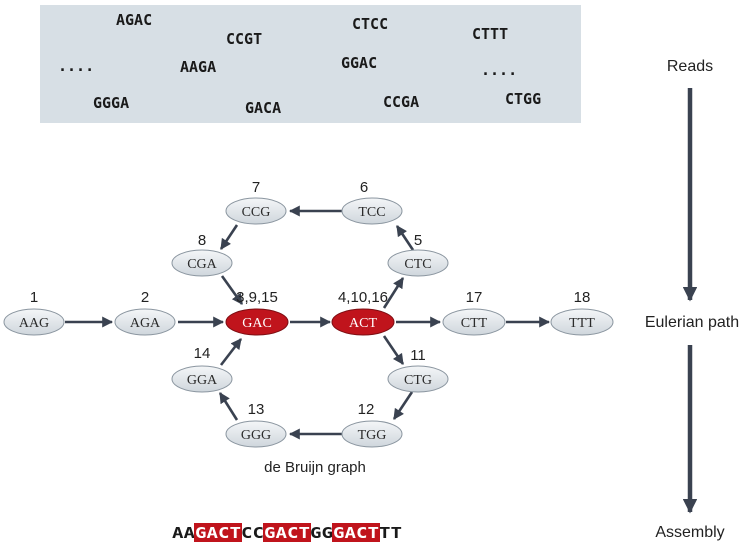 Image resolution: width=750 pixels, height=555 pixels. What do you see at coordinates (403, 405) in the screenshot?
I see `edge-ctg-tgg` at bounding box center [403, 405].